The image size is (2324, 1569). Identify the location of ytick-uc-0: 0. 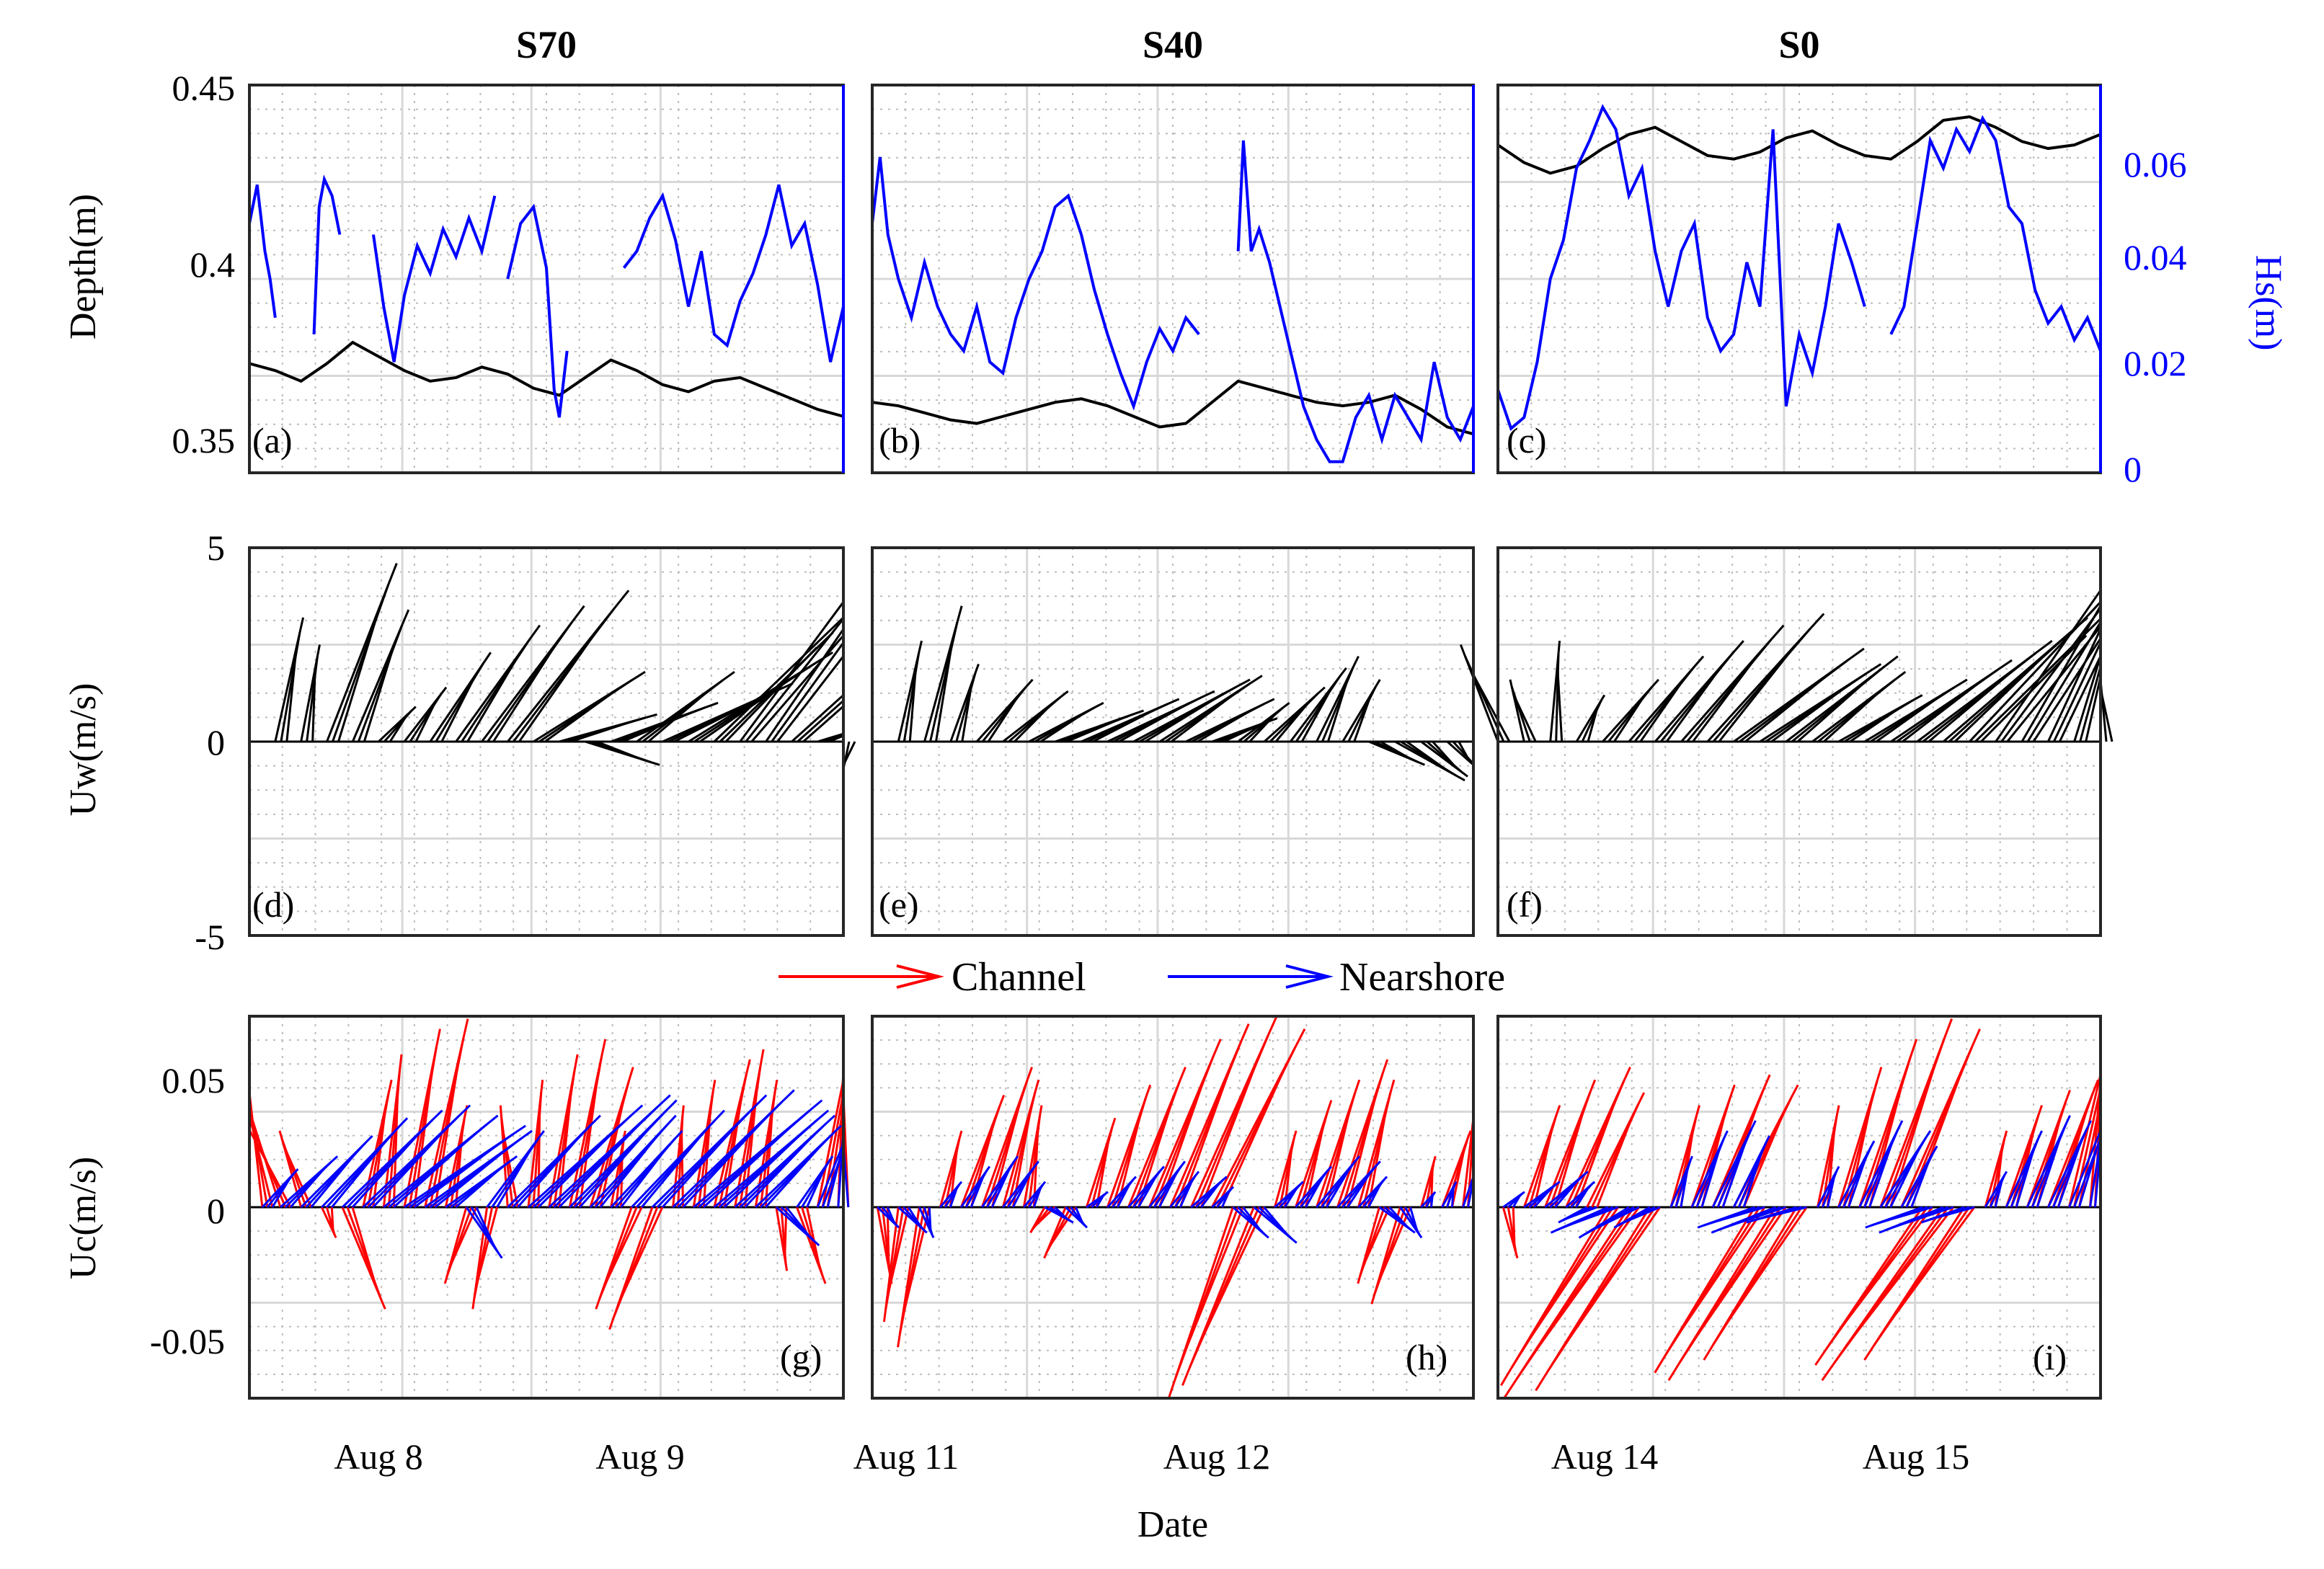
(216, 1211).